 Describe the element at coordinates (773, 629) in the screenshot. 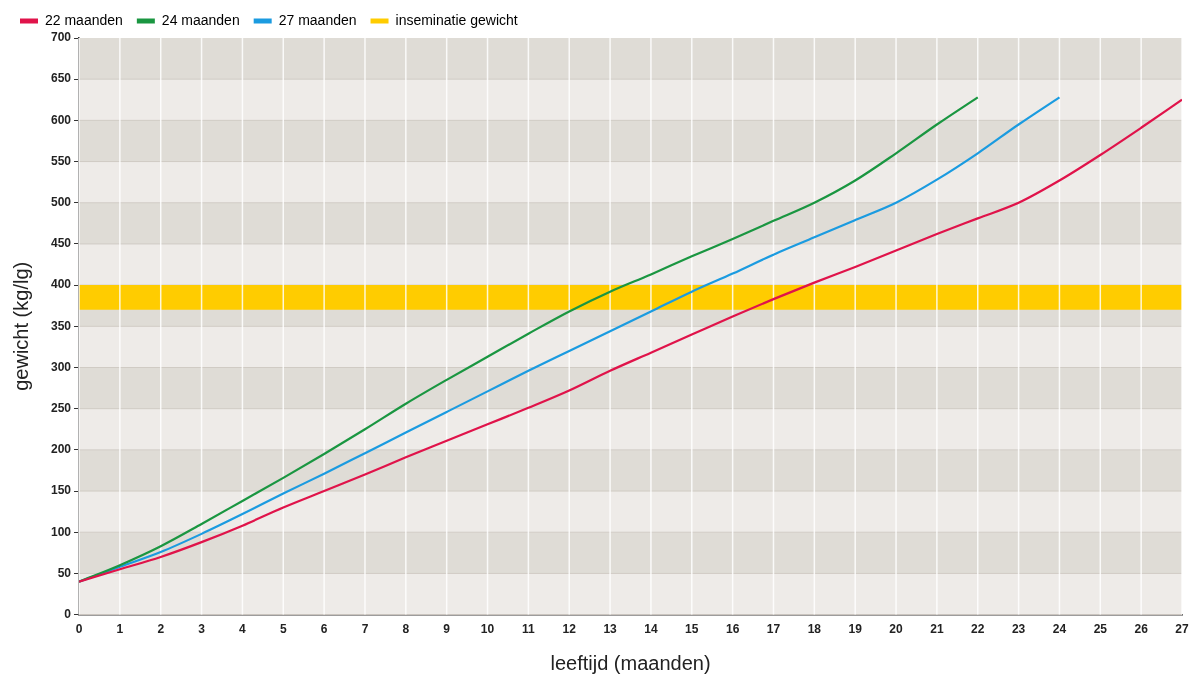

I see `x-tick-label: 17` at that location.